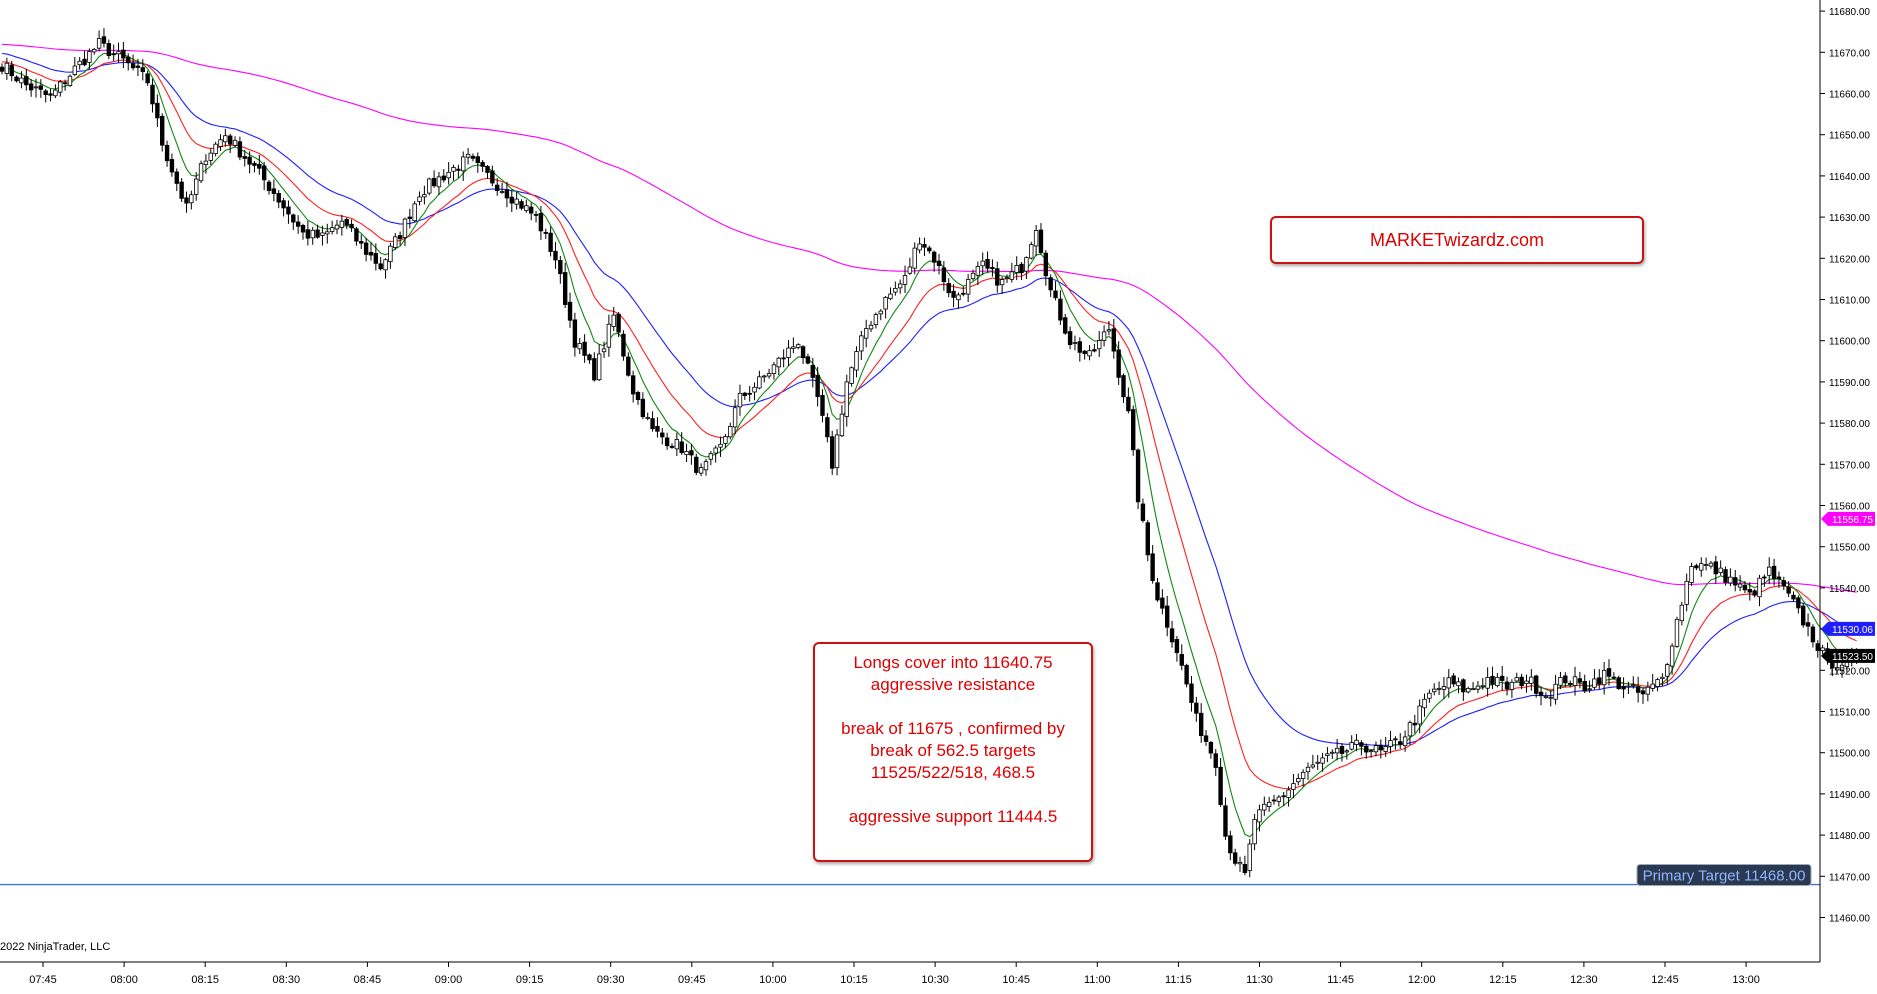  Describe the element at coordinates (935, 980) in the screenshot. I see `x-tick-label: 10:30` at that location.